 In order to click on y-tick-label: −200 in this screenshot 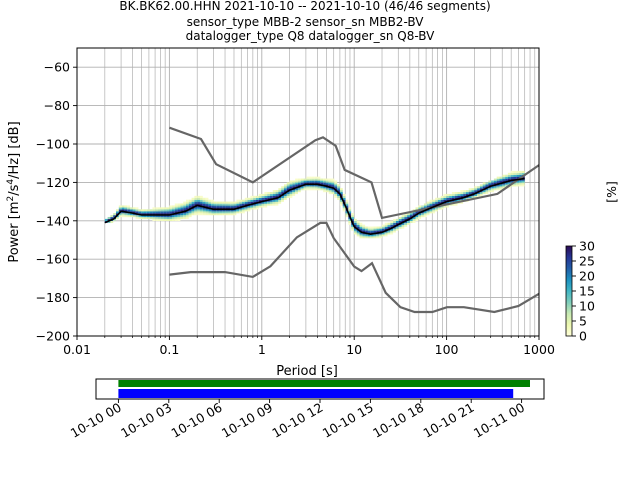, I will do `click(53, 336)`.